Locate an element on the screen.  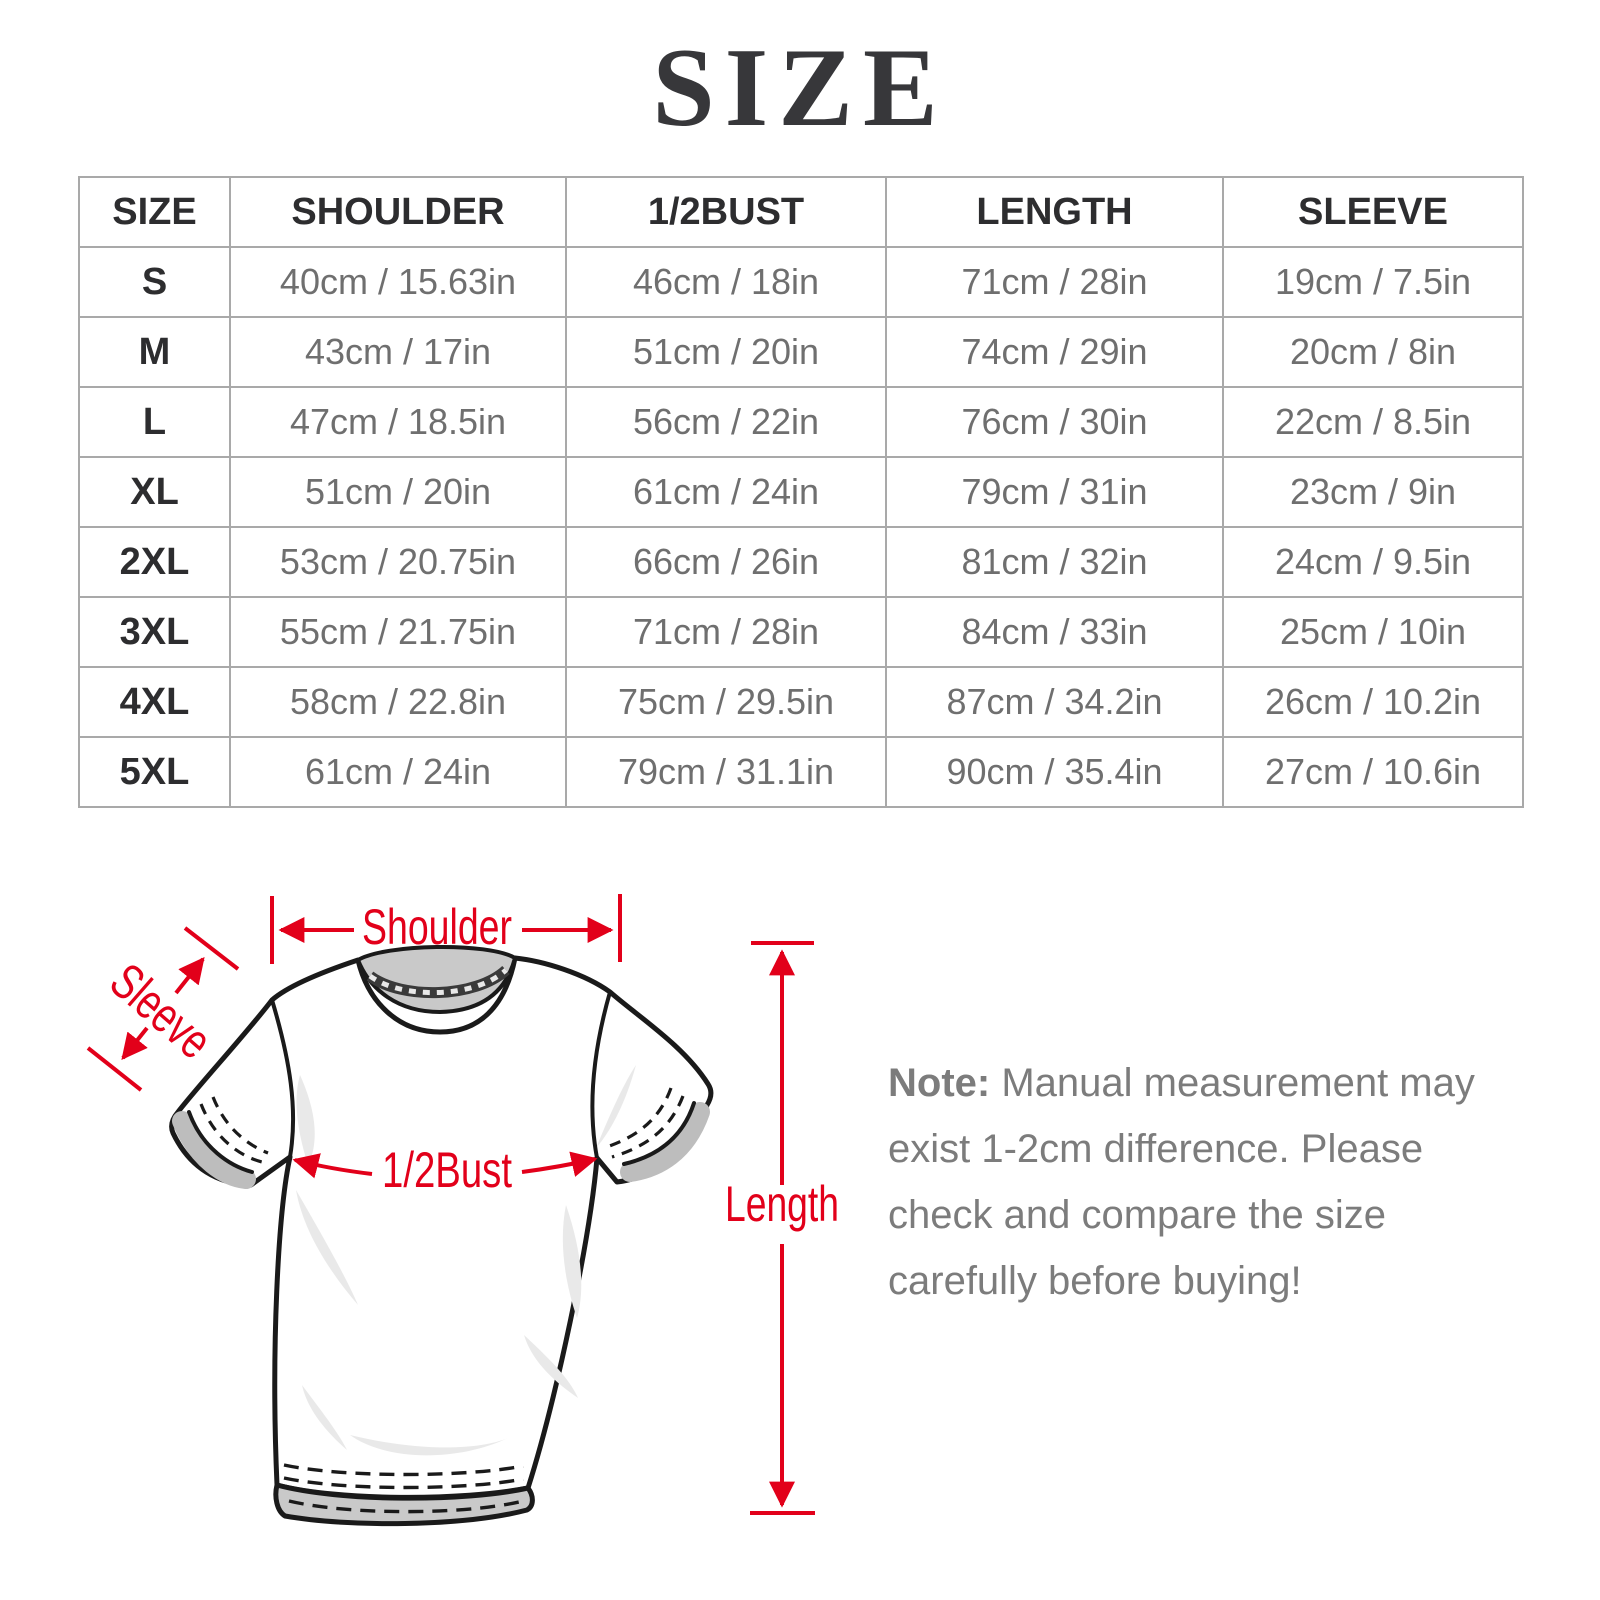
header-sleeve: SLEEVE is located at coordinates (1373, 212).